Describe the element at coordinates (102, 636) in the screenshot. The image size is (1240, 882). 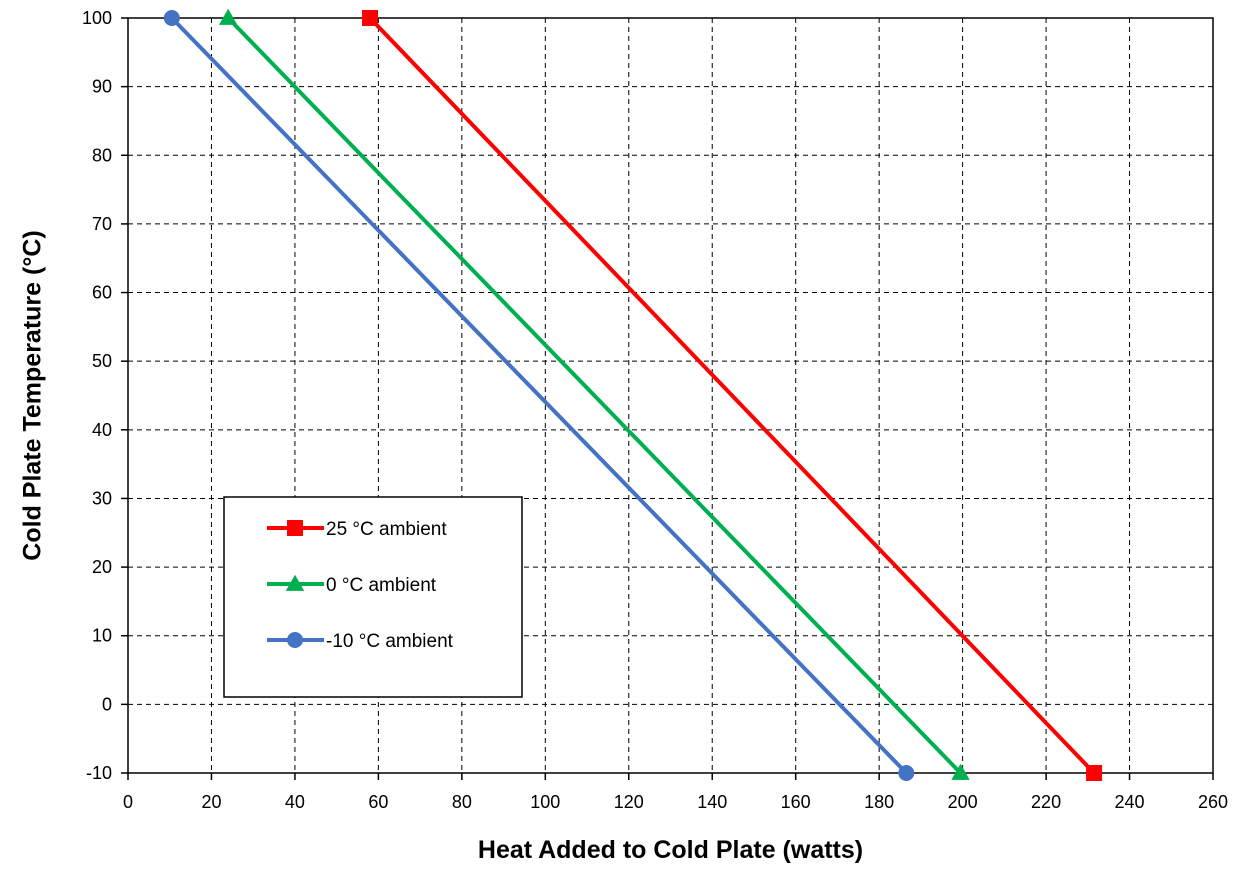
I see `y-tick-label: 10` at that location.